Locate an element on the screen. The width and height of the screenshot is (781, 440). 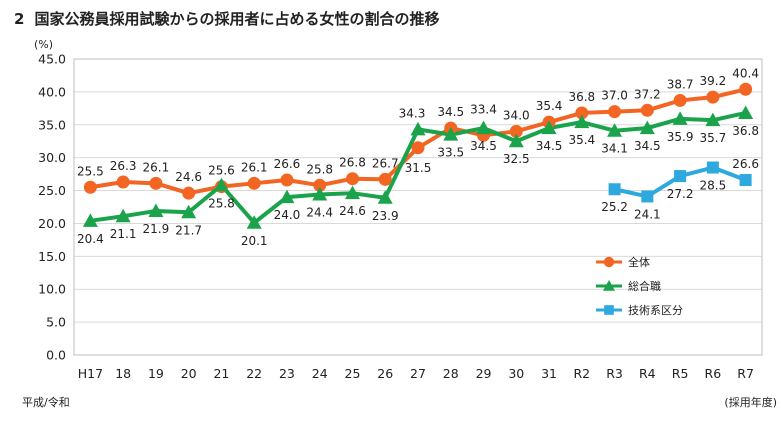
y-tick-label: 40.0 is located at coordinates (52, 91).